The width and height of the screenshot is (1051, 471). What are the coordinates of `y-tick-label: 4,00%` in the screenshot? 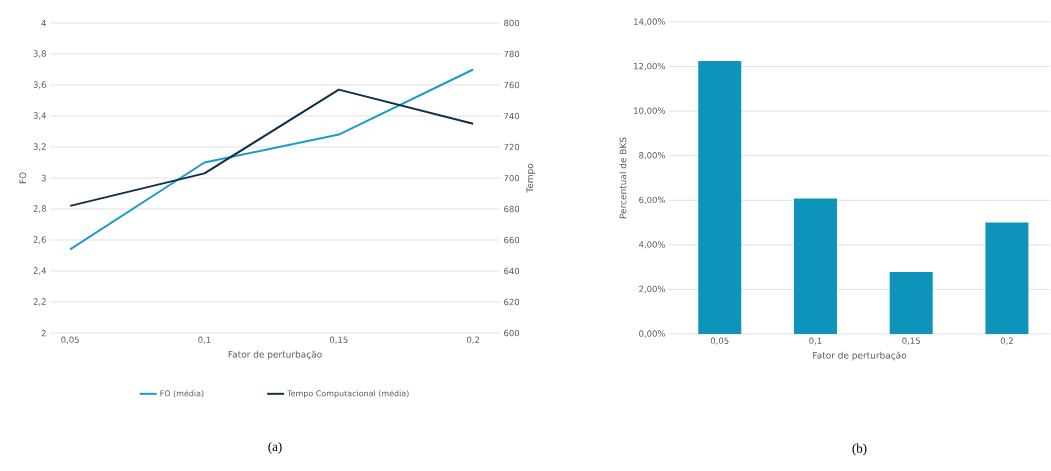 It's located at (652, 245).